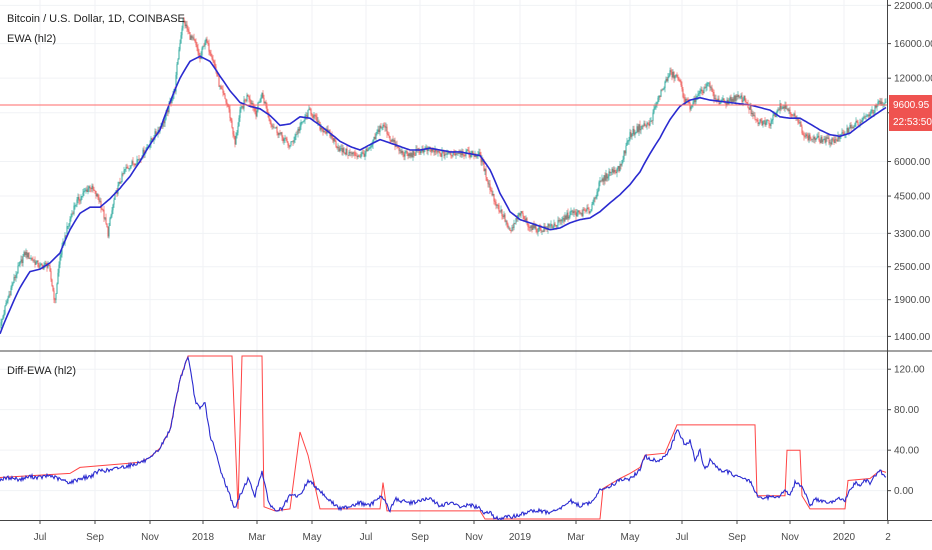  What do you see at coordinates (912, 197) in the screenshot?
I see `y-tick-label: 4500.00` at bounding box center [912, 197].